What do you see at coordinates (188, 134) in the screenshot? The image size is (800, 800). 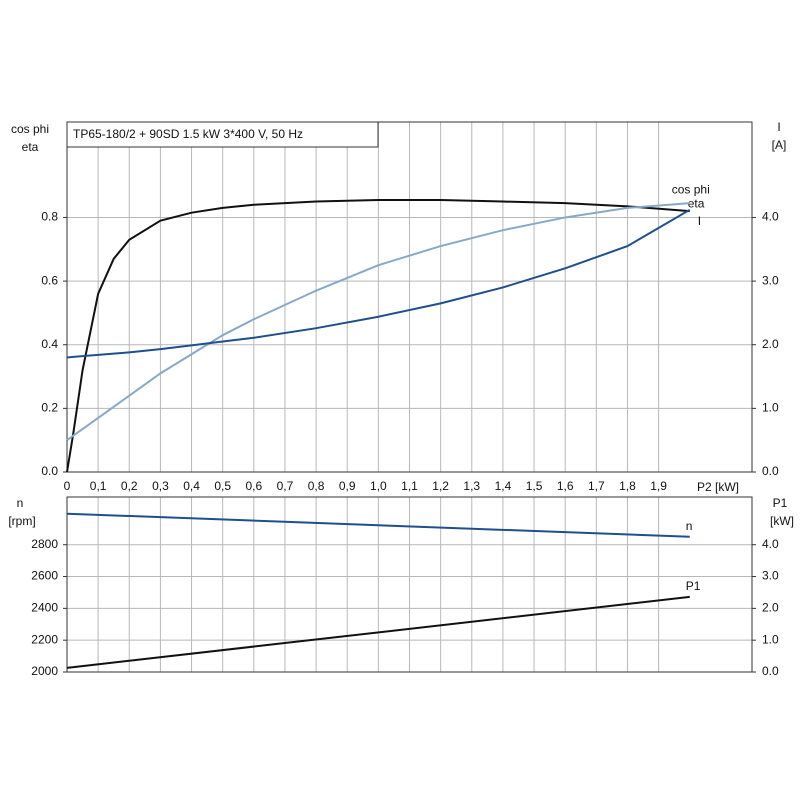 I see `chart-title: TP65-180/2 + 90SD 1.5 kW 3*400 V, 50 Hz` at bounding box center [188, 134].